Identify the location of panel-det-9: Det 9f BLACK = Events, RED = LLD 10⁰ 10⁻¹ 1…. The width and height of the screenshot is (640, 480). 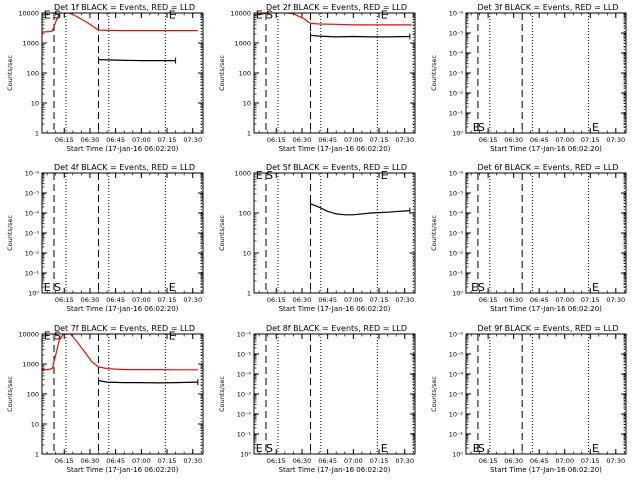
(528, 399).